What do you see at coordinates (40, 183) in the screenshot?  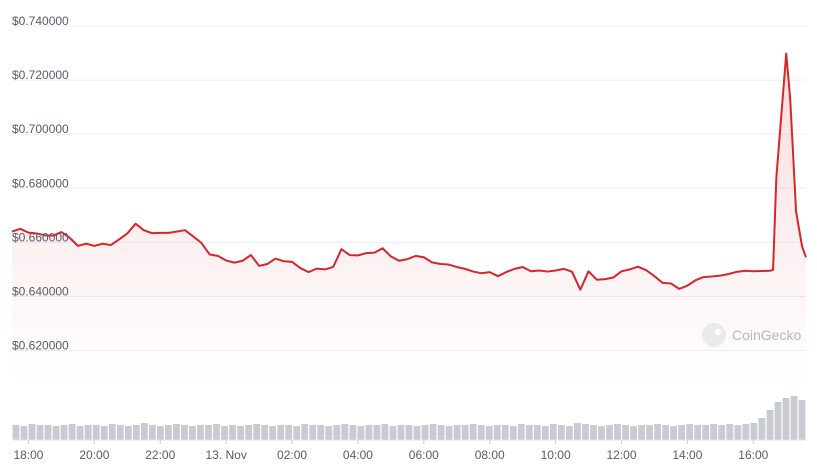 I see `y-tick-label: $0.680000` at bounding box center [40, 183].